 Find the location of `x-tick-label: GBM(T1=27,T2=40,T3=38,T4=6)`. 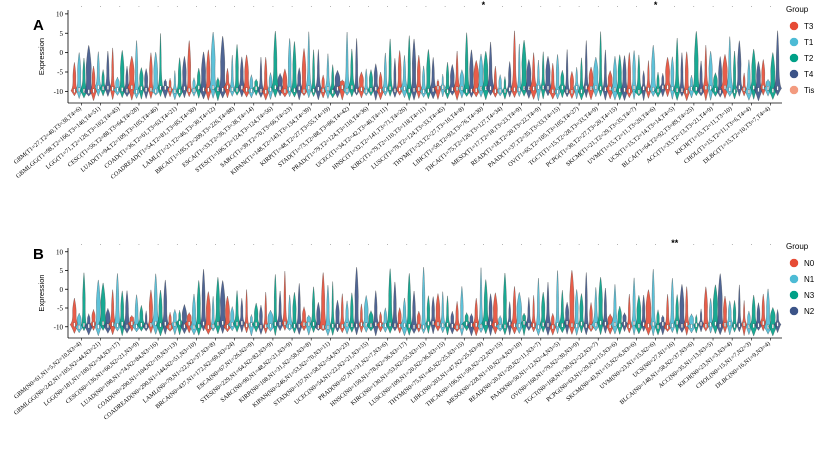

x-tick-label: GBM(T1=27,T2=40,T3=38,T4=6) is located at coordinates (47, 135).